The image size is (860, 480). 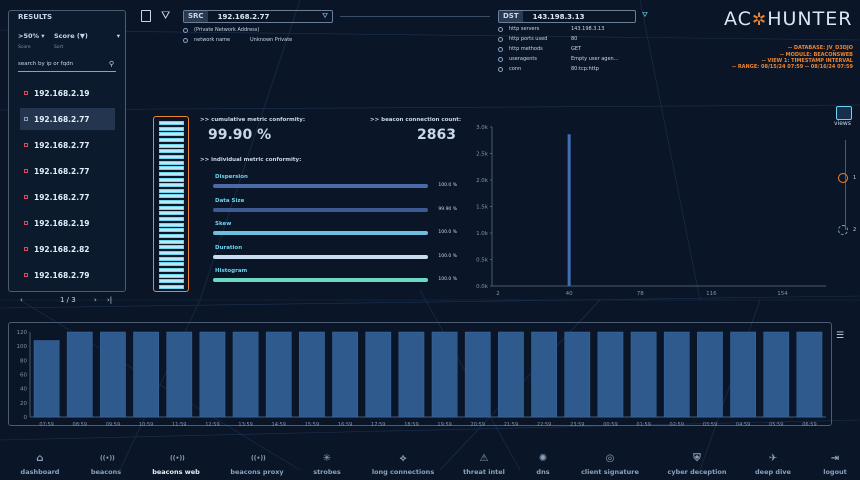 What do you see at coordinates (146, 16) in the screenshot?
I see `document-icon` at bounding box center [146, 16].